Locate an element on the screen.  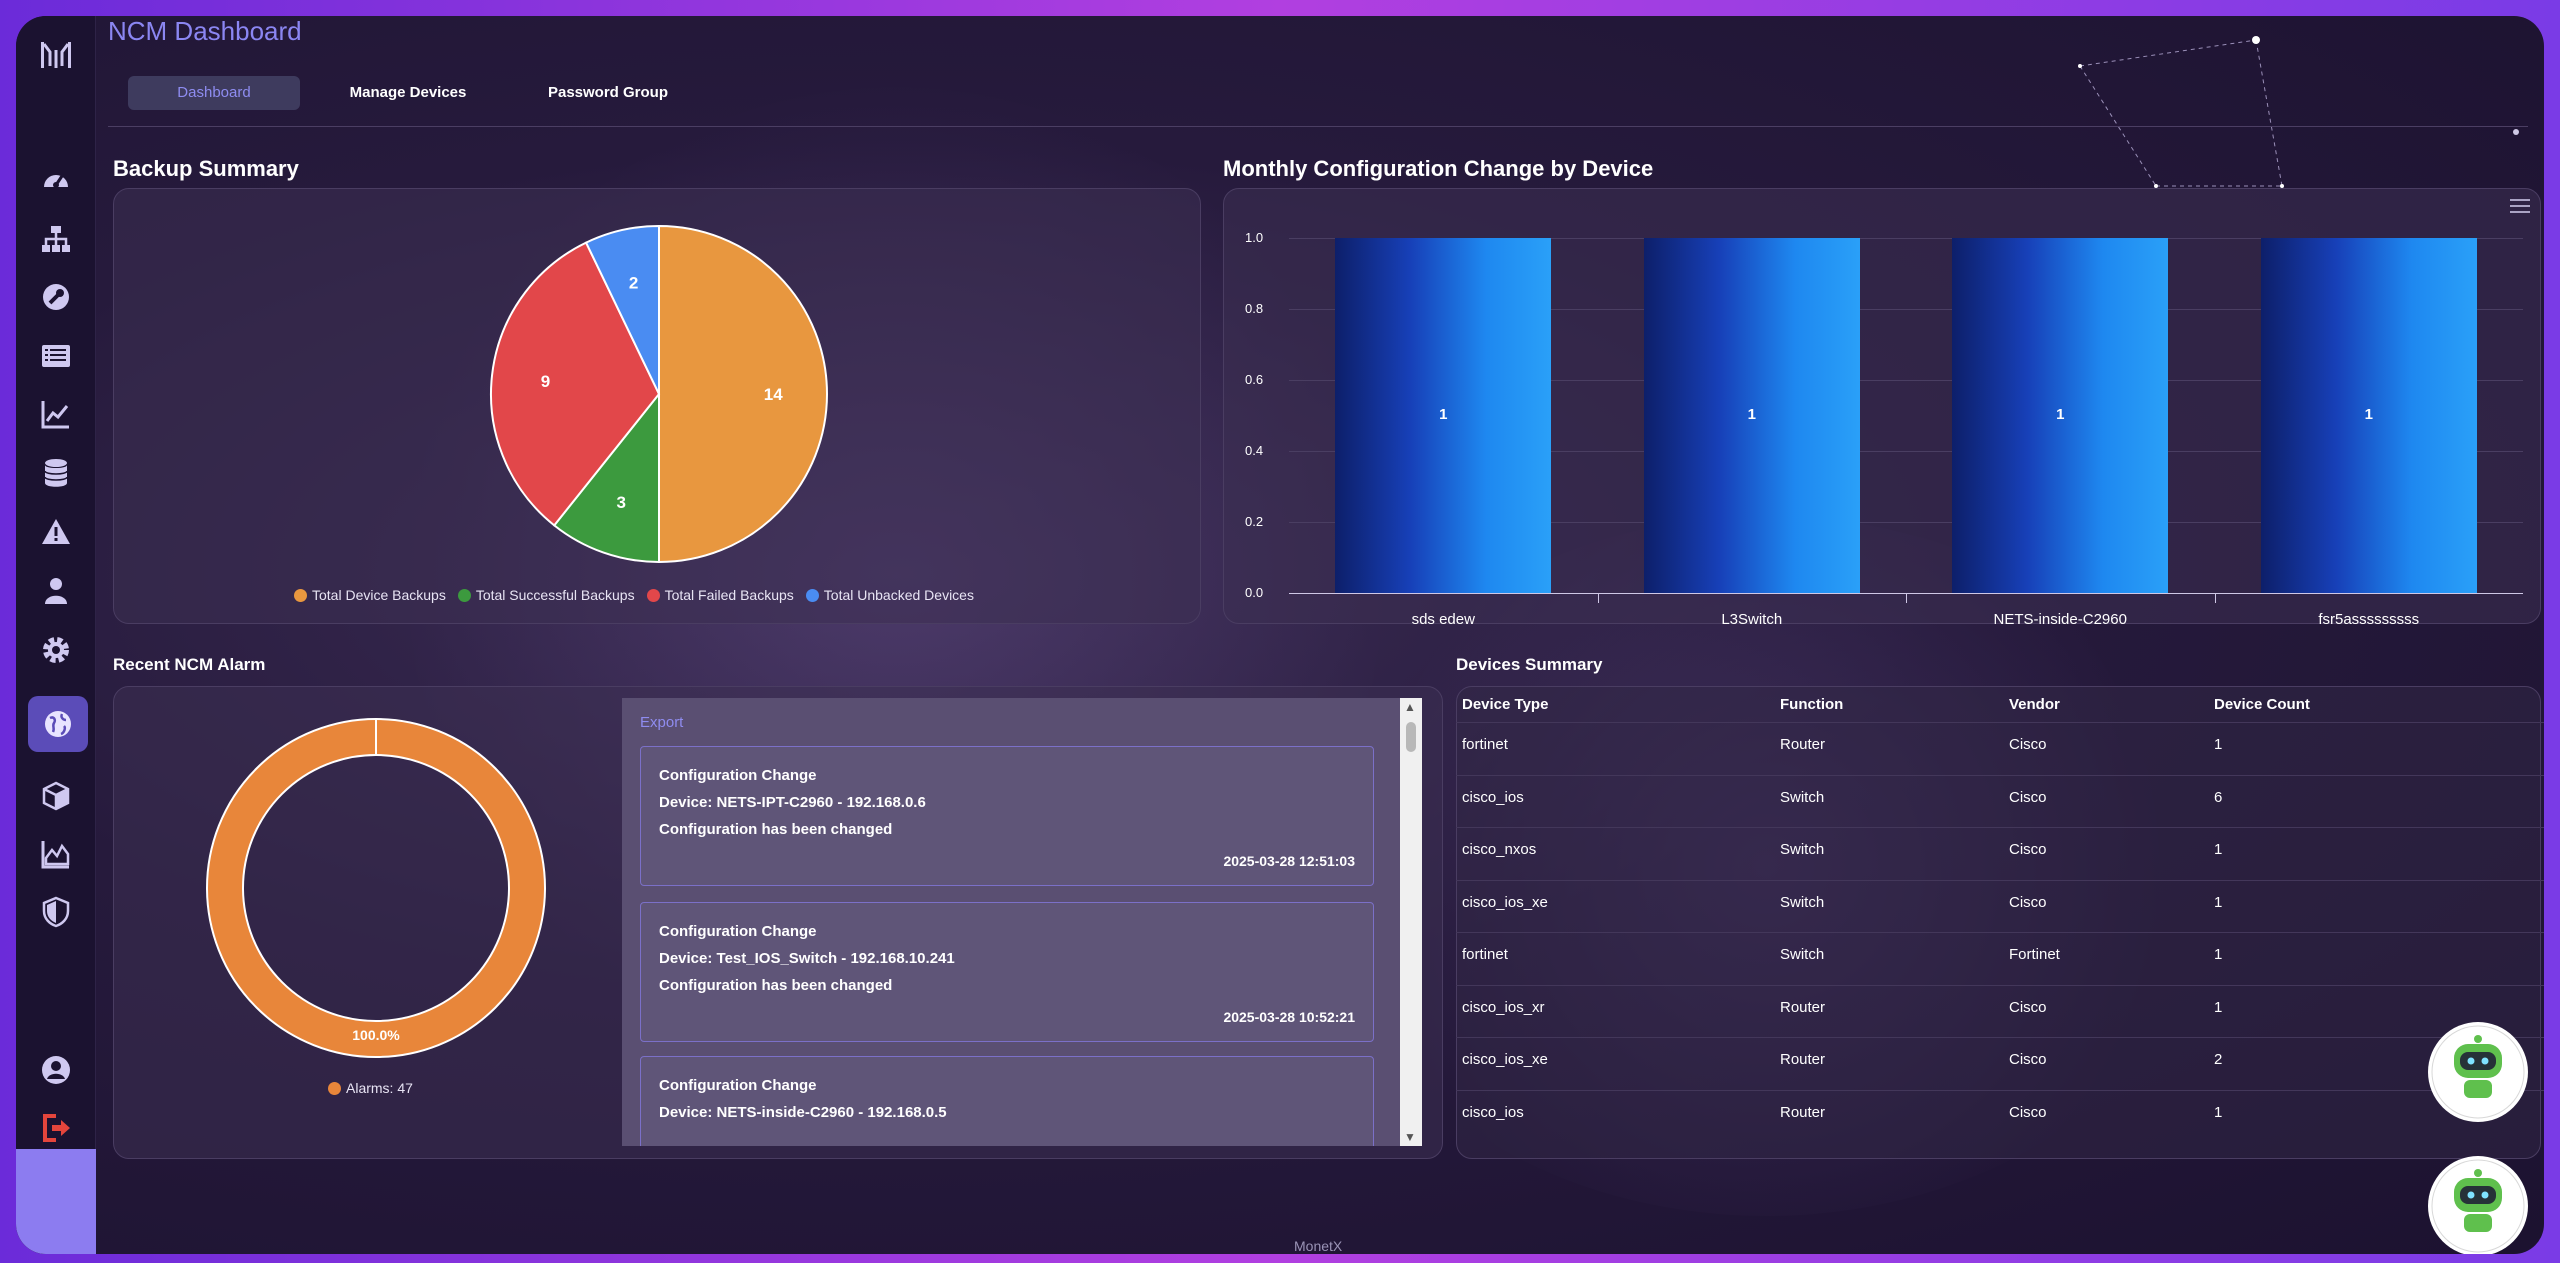
legend-item-successful-backups: Total Successful Backups is located at coordinates (546, 595).